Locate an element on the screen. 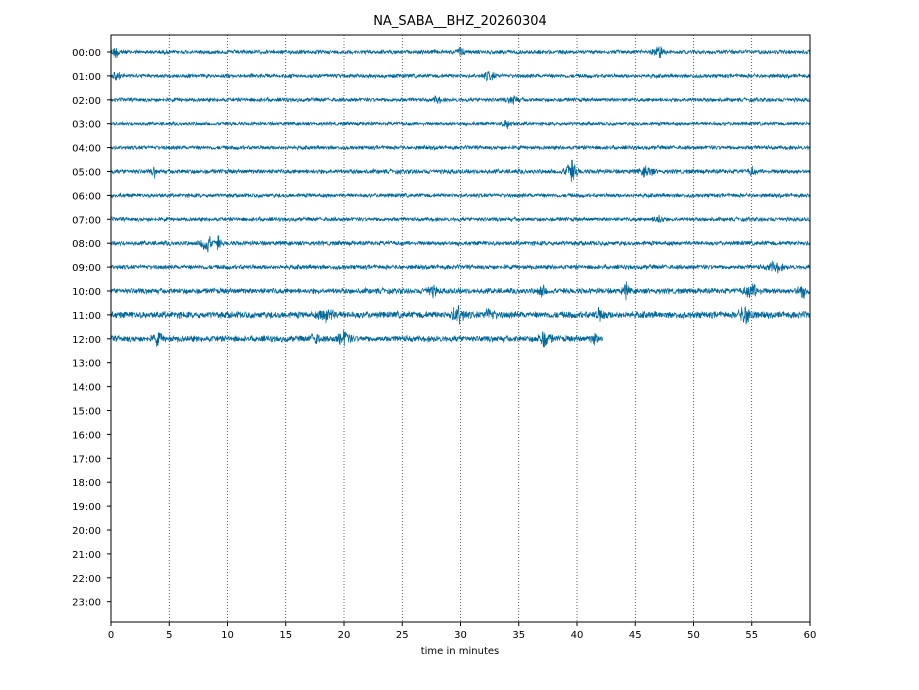  y-tick-label: 07:00 is located at coordinates (86, 220).